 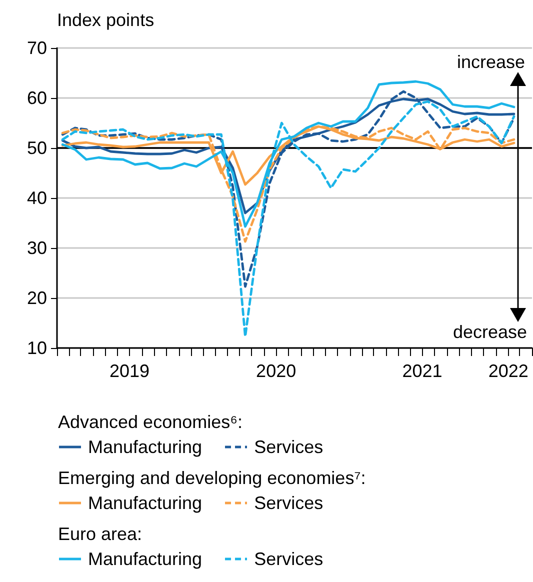 What do you see at coordinates (36, 248) in the screenshot?
I see `y-tick-label: 30` at bounding box center [36, 248].